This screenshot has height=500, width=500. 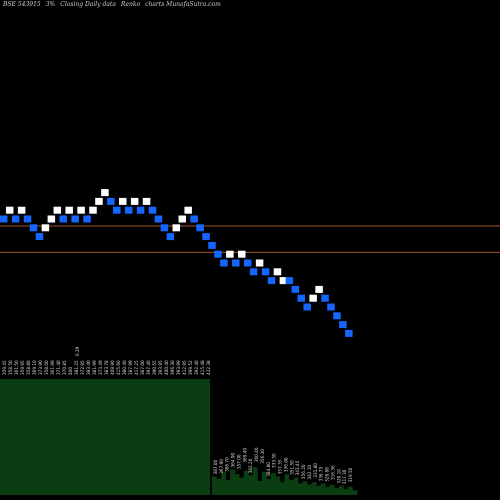 What do you see at coordinates (94, 367) in the screenshot?
I see `price-label: 381.99` at bounding box center [94, 367].